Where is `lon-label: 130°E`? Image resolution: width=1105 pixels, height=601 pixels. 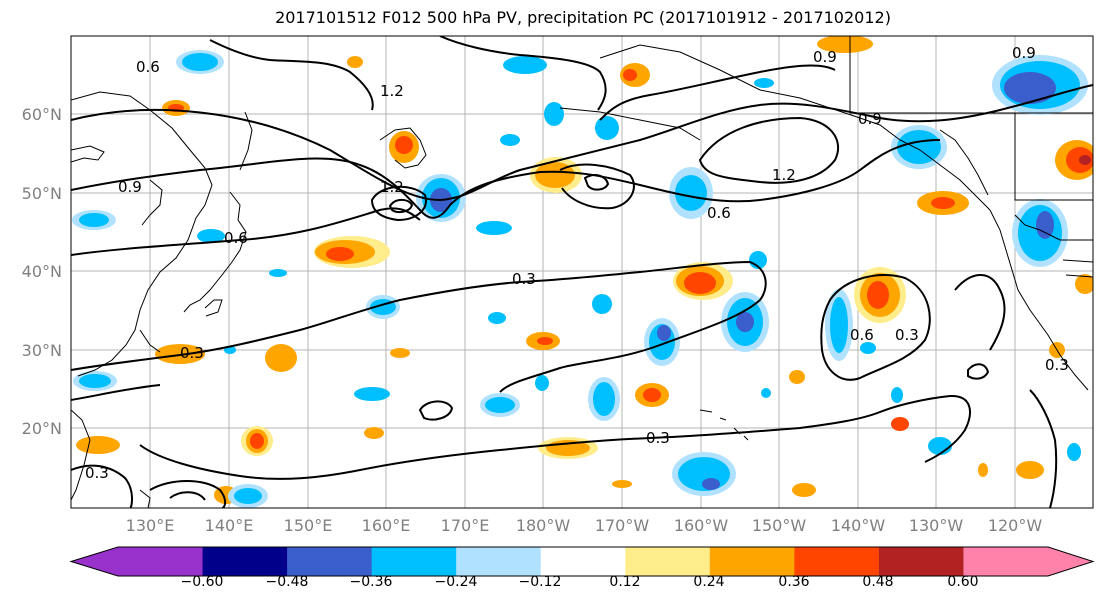
lon-label: 130°E is located at coordinates (150, 525).